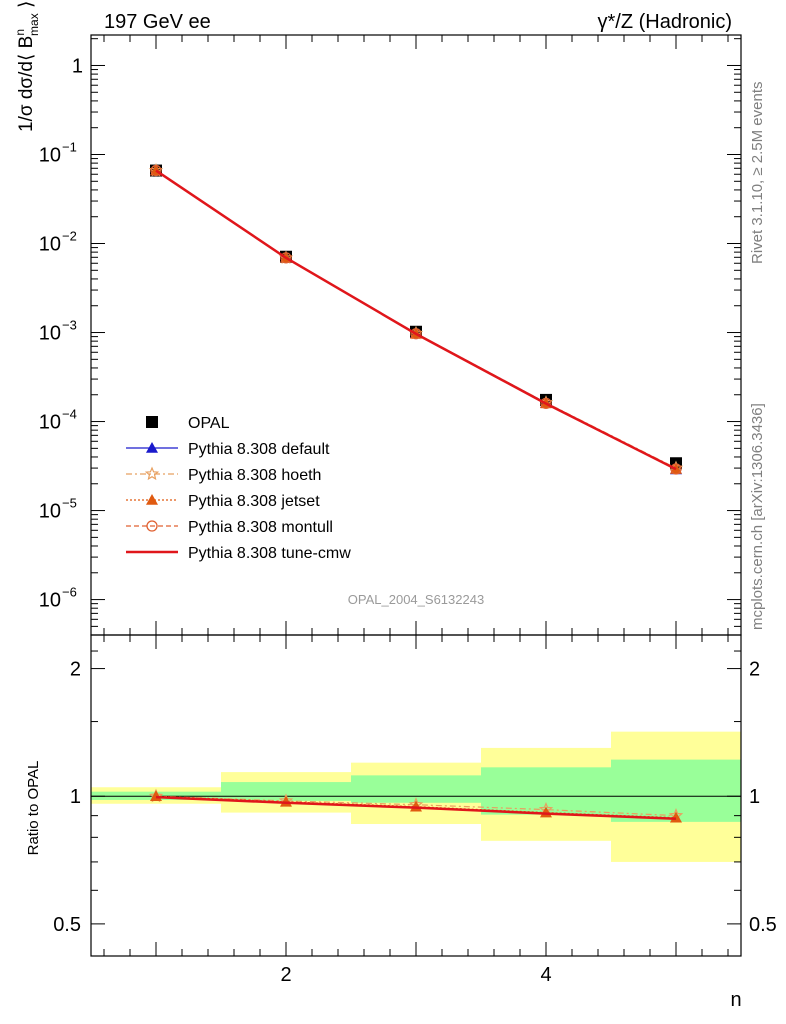 The height and width of the screenshot is (1024, 786). I want to click on legend-label-pythia-8-308-hoeth: Pythia 8.308 hoeth, so click(254, 475).